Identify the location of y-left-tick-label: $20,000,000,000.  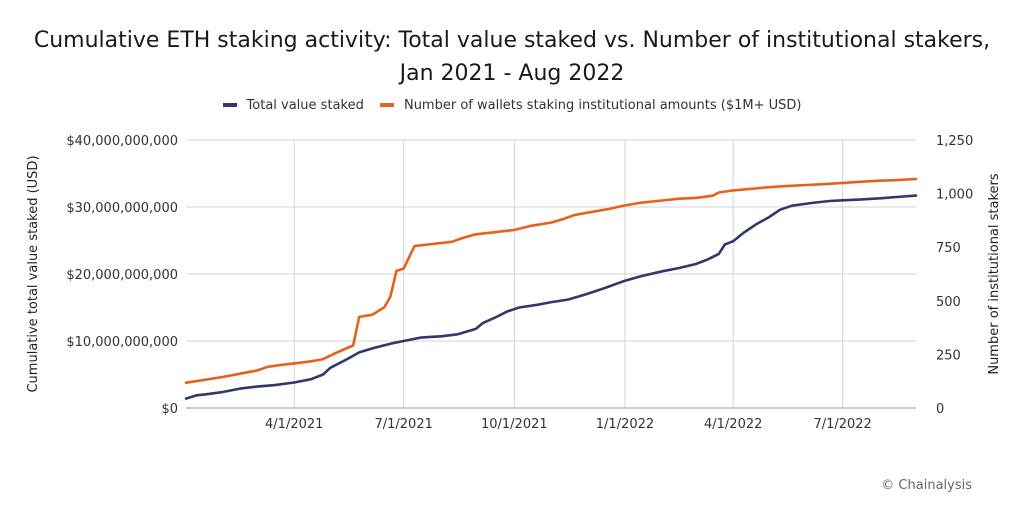
(122, 275).